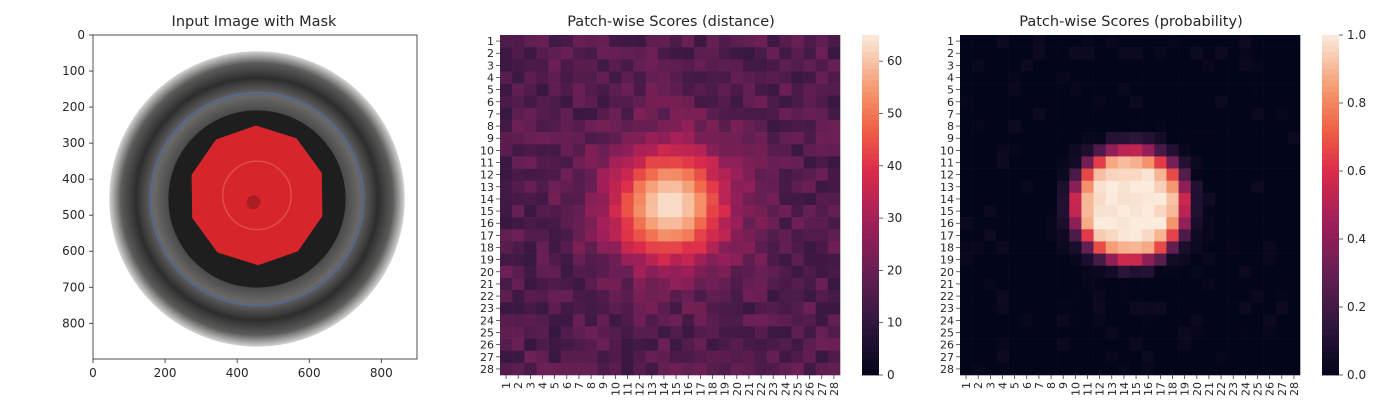  I want to click on y-tick-label: 2, so click(950, 53).